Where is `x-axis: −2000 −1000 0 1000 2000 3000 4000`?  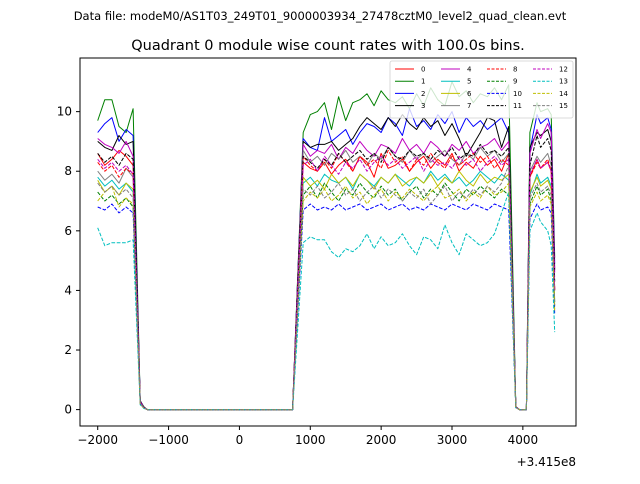
x-axis: −2000 −1000 0 1000 2000 3000 4000 is located at coordinates (307, 436).